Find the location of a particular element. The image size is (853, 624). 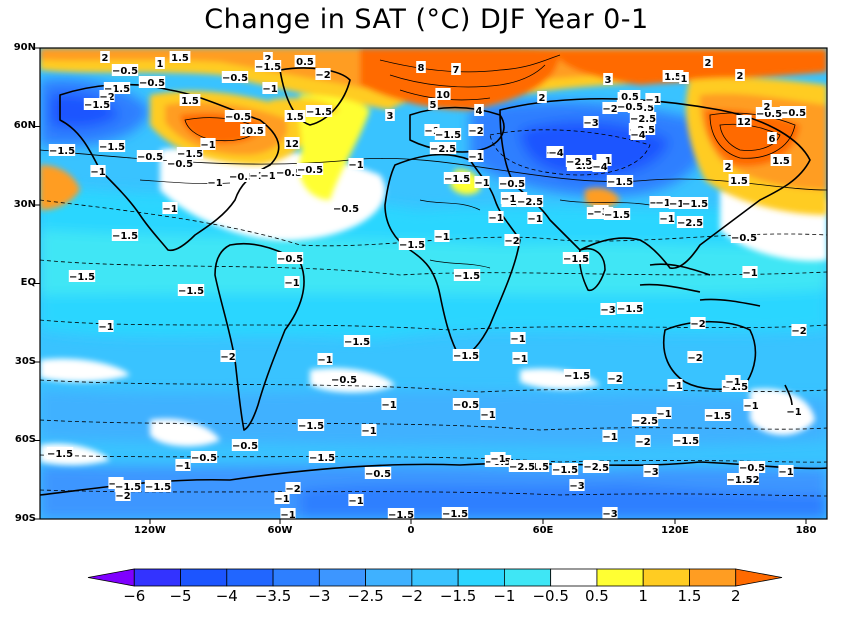

svg-text: 0.5 is located at coordinates (305, 62).